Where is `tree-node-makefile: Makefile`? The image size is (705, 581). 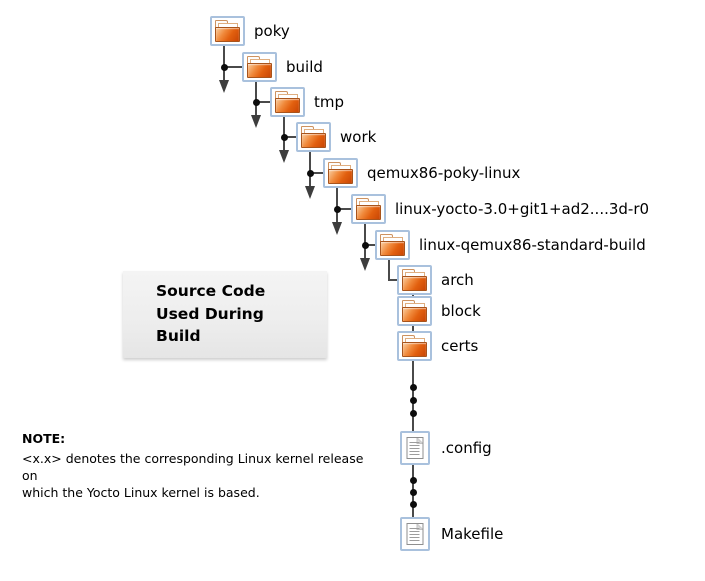 tree-node-makefile: Makefile is located at coordinates (451, 534).